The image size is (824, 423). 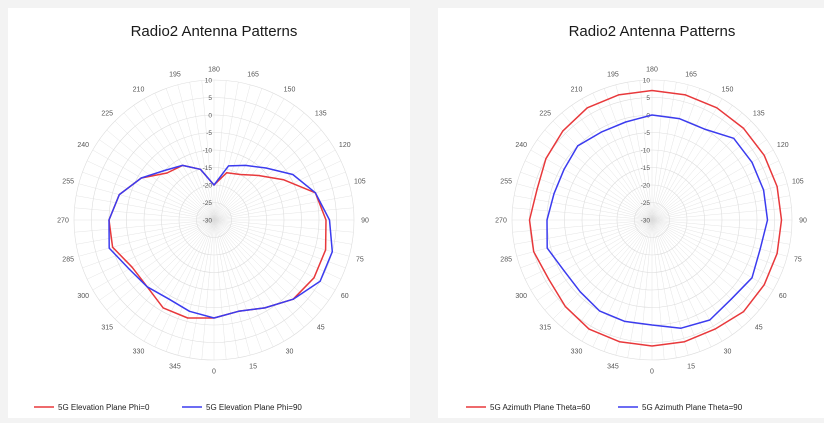 I want to click on angle-tick-label: 300, so click(x=83, y=296).